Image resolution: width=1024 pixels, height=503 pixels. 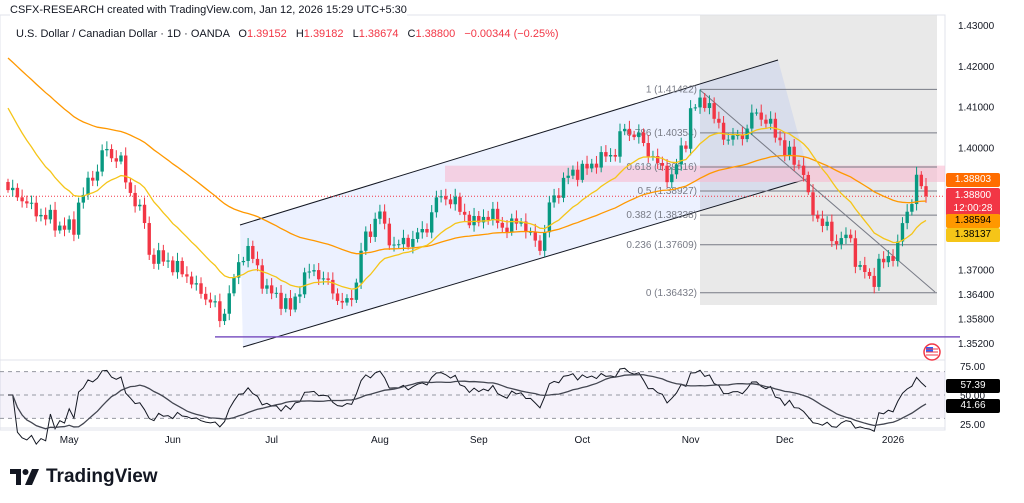 I want to click on price-axis-tick: 1.35800, so click(x=976, y=320).